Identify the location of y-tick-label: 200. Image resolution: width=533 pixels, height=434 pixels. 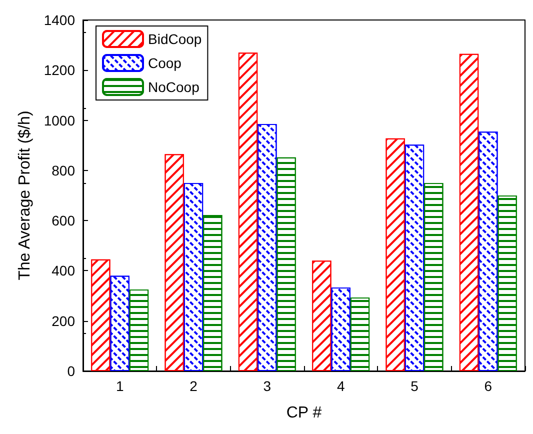
(64, 320).